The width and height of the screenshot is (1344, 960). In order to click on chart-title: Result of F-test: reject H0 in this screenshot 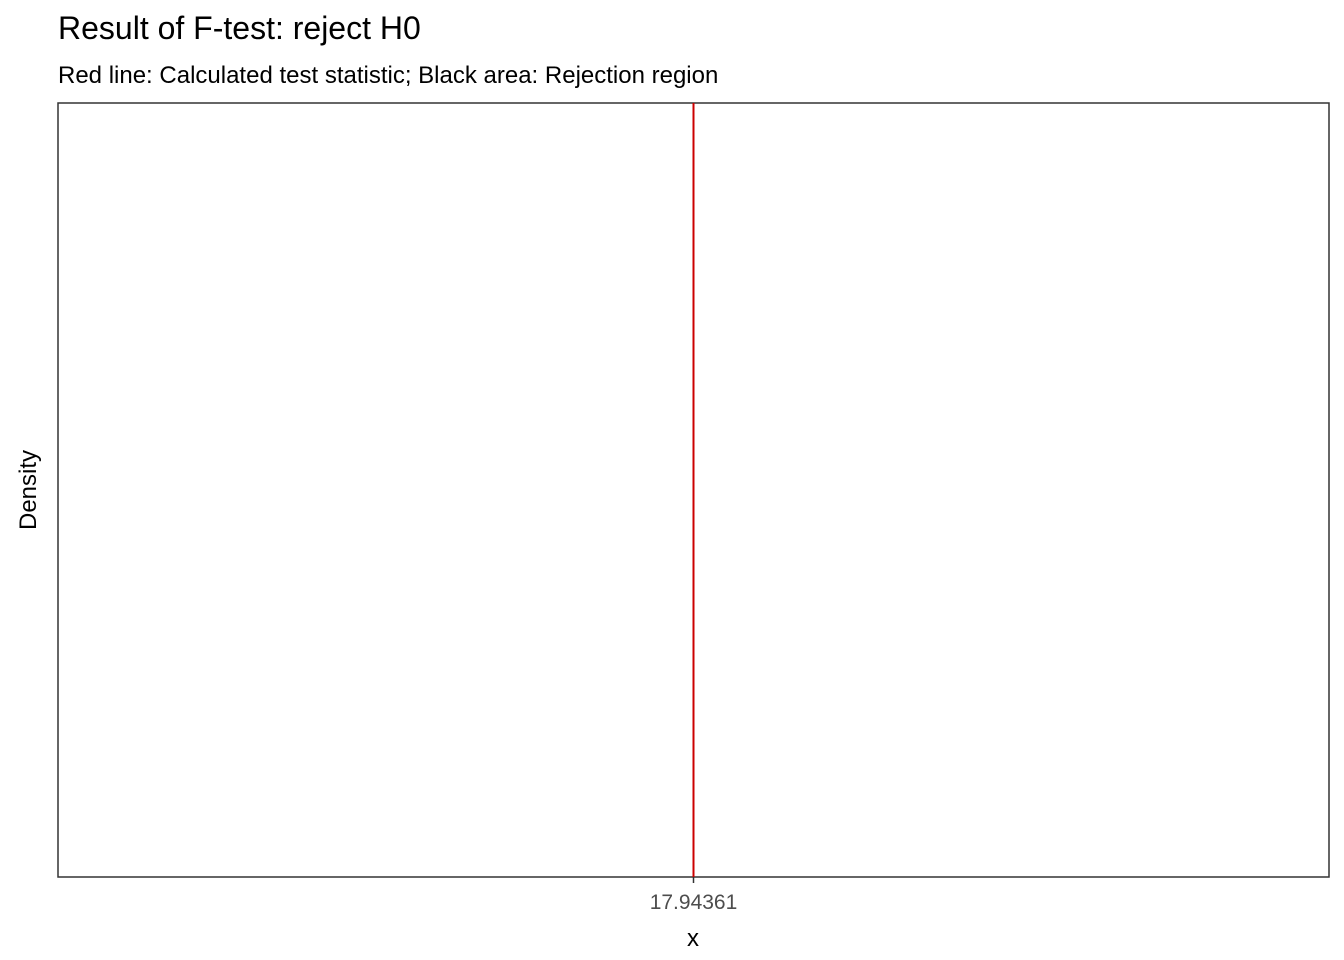, I will do `click(239, 28)`.